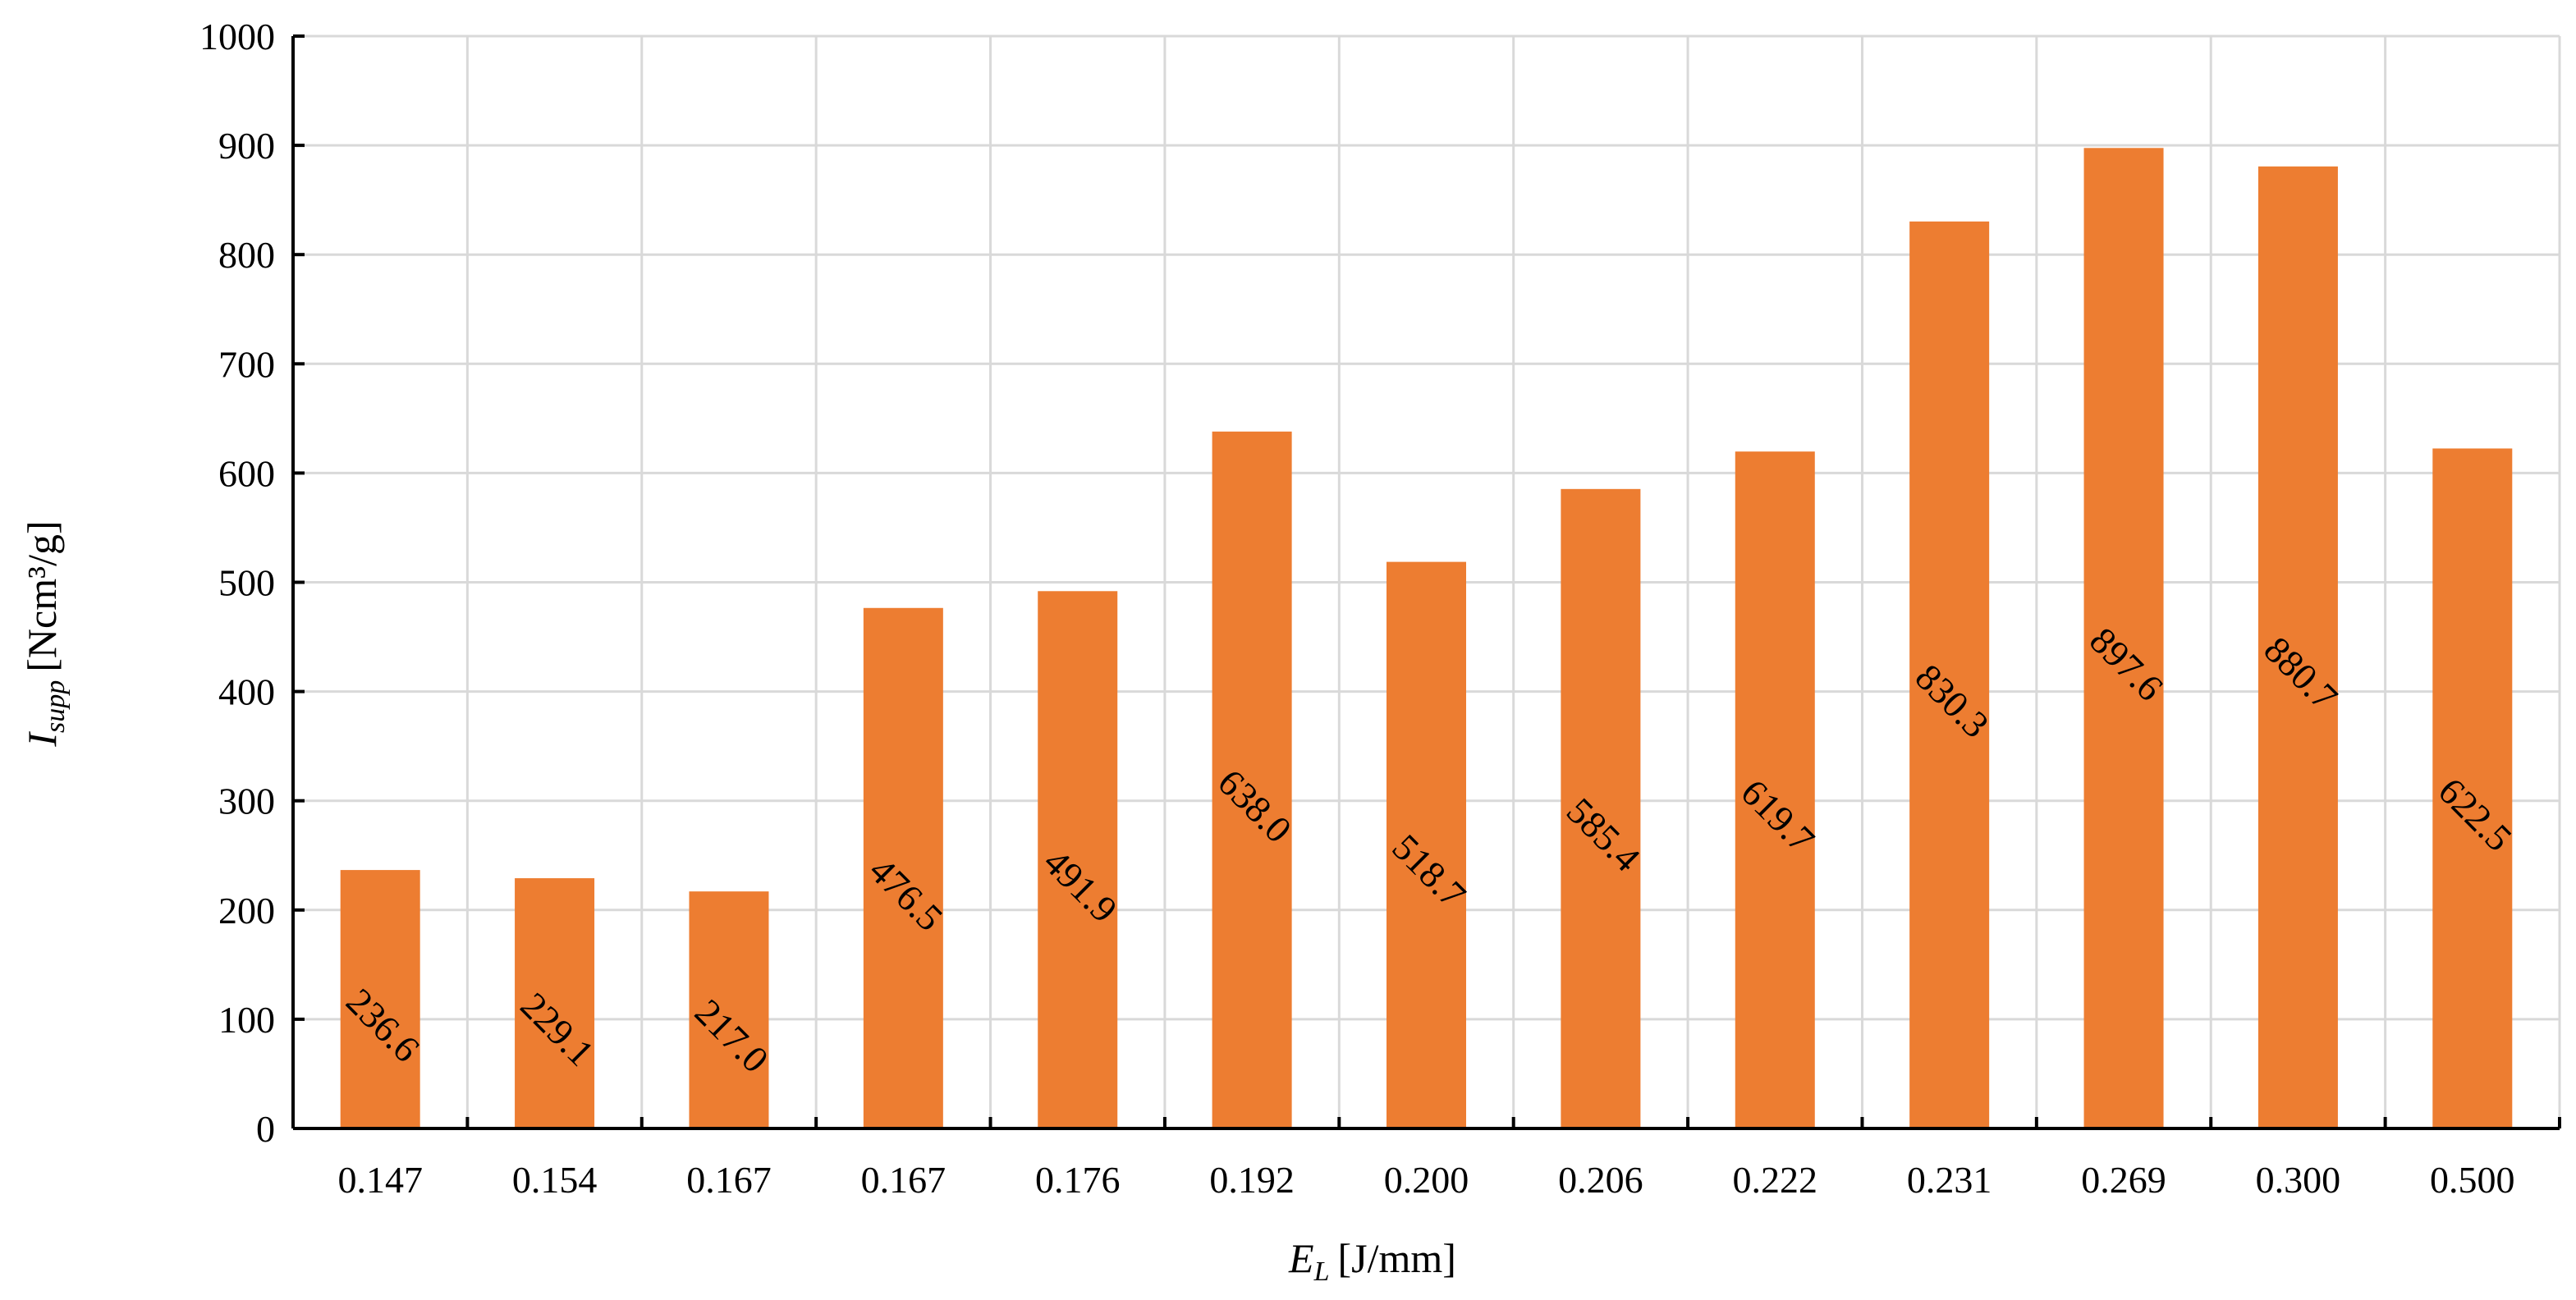 Image resolution: width=2576 pixels, height=1300 pixels. I want to click on x-tick-label: 0.300, so click(2299, 1180).